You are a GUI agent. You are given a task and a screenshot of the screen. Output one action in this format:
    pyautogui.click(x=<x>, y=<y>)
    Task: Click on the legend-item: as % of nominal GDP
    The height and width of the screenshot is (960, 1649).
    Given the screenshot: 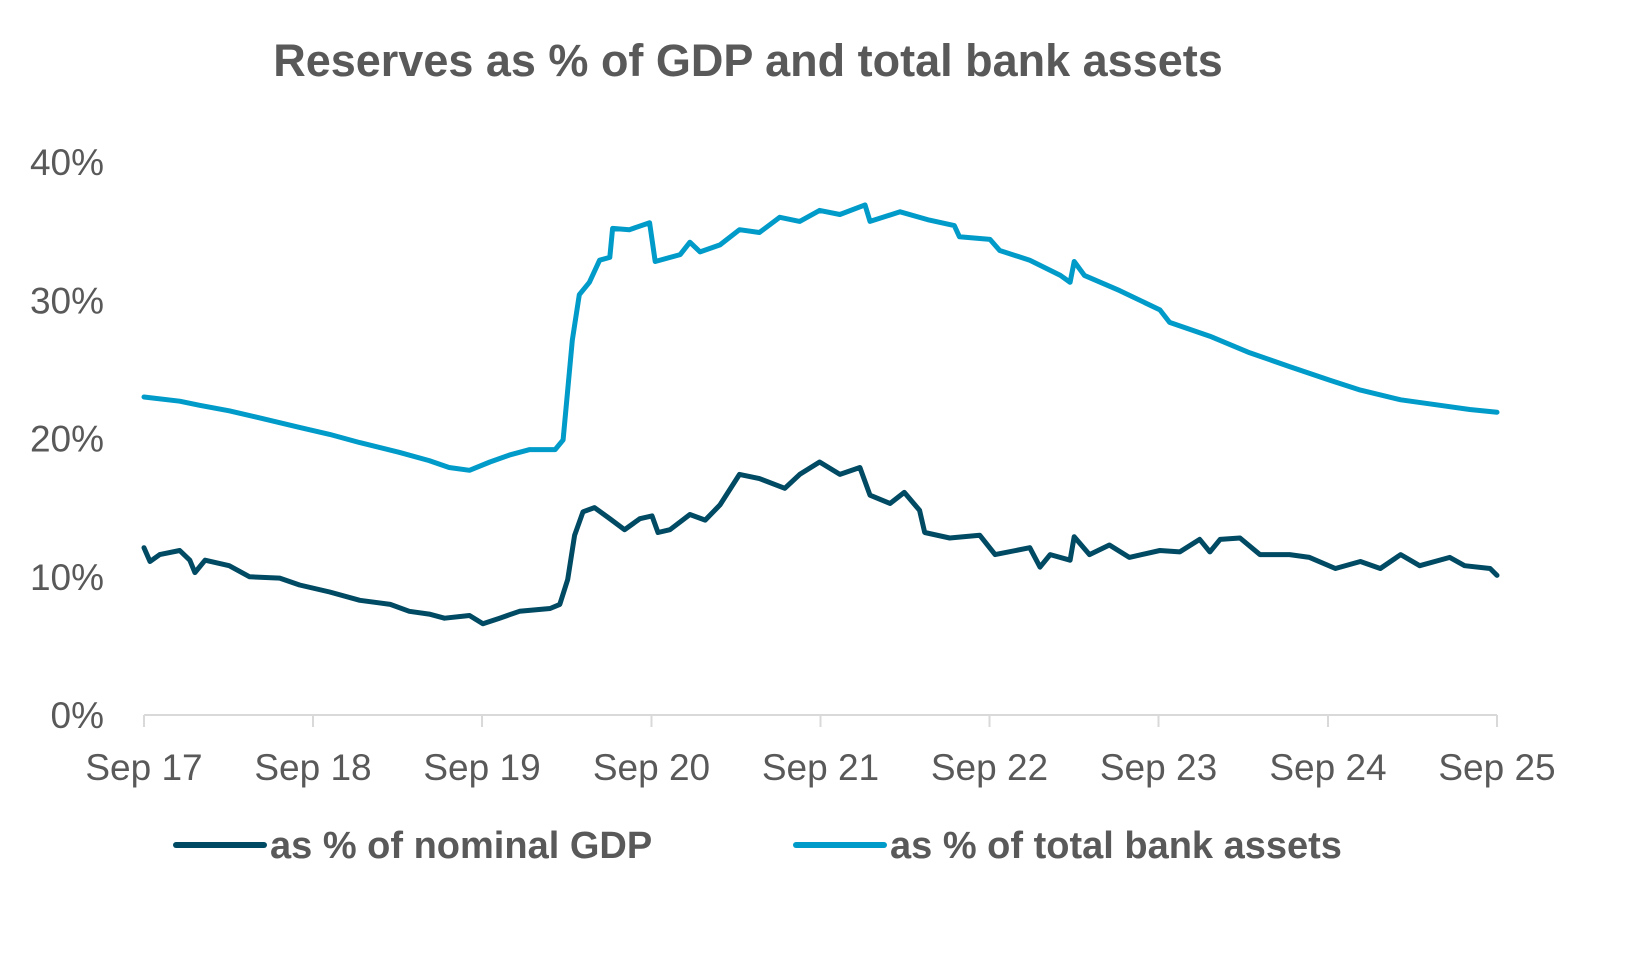 What is the action you would take?
    pyautogui.click(x=412, y=846)
    